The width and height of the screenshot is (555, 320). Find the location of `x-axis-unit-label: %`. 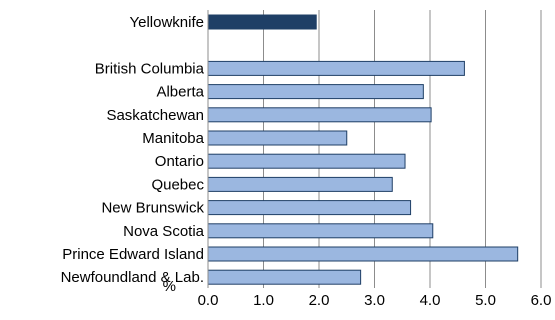

x-axis-unit-label: % is located at coordinates (169, 286).